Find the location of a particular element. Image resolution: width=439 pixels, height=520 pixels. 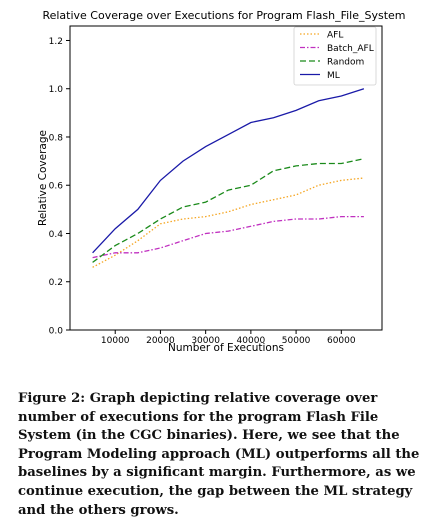

legend: AFL Batch_AFL Random ML is located at coordinates (335, 56).